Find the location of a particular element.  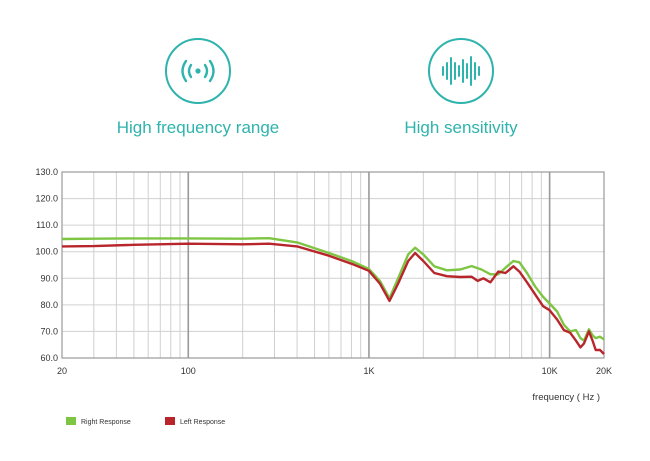

y-tick-label: 110.0 is located at coordinates (47, 225).